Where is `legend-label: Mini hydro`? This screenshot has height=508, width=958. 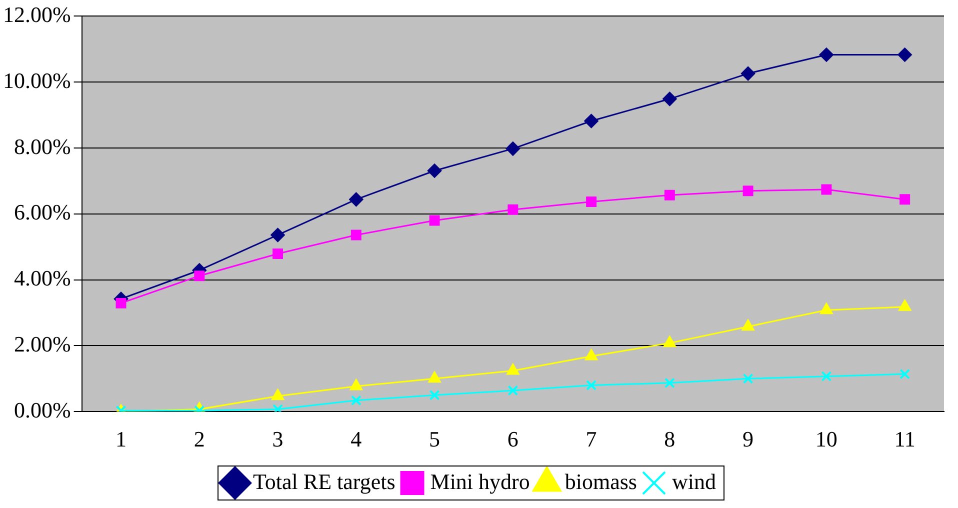
legend-label: Mini hydro is located at coordinates (480, 481).